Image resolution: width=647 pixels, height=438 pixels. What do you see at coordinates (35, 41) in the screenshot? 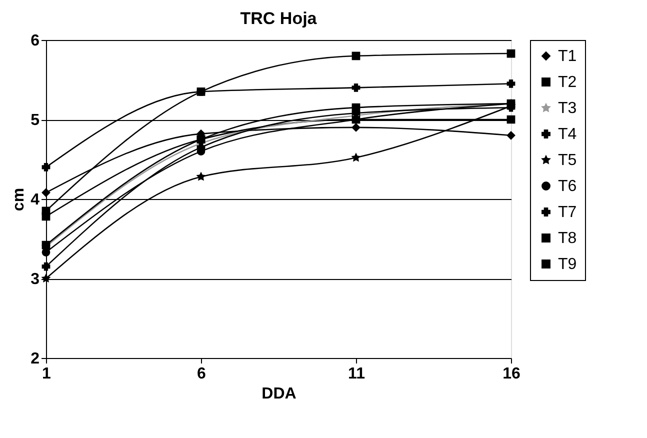
I see `y-tick-label: 6` at bounding box center [35, 41].